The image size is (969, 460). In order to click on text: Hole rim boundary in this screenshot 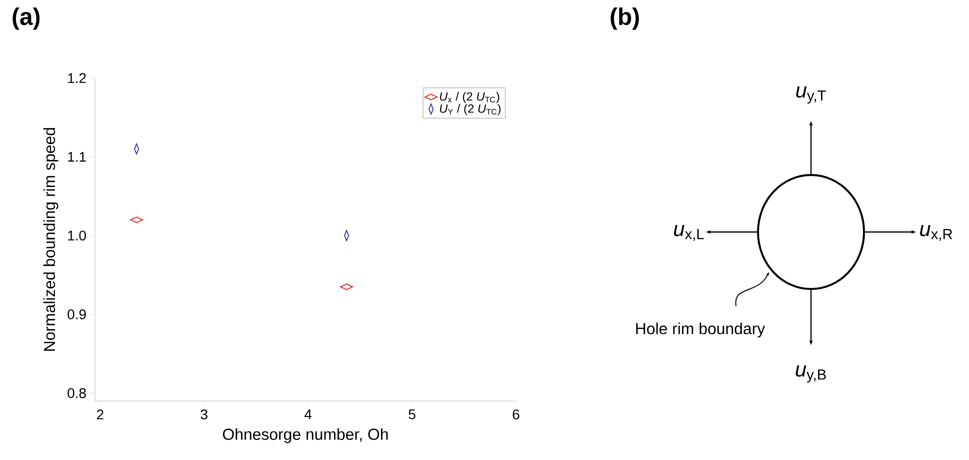, I will do `click(701, 330)`.